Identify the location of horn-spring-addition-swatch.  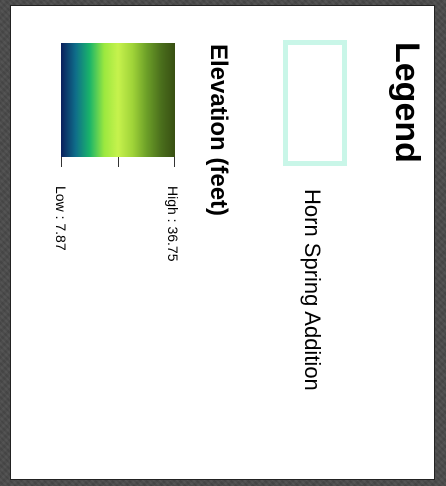
(315, 103).